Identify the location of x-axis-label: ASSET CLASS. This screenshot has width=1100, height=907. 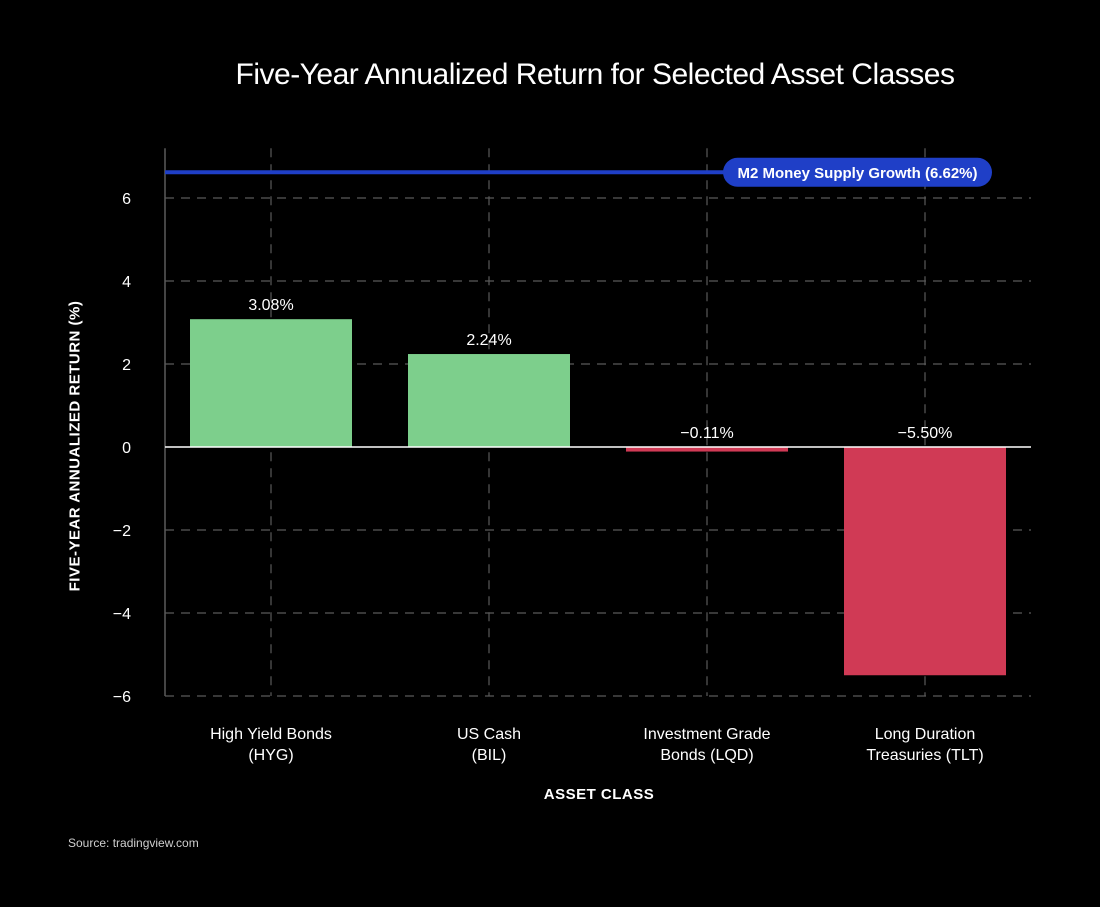
(599, 794).